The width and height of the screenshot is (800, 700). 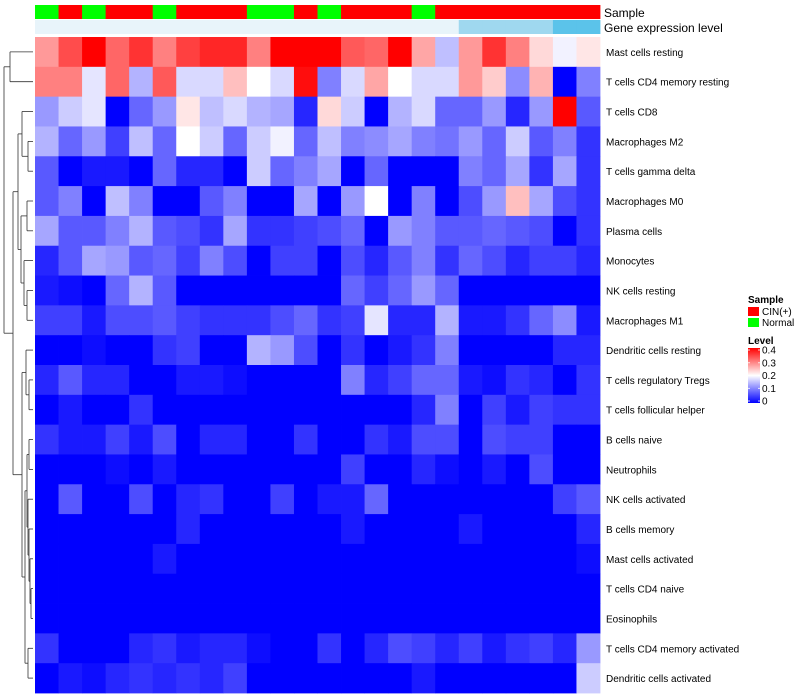 What do you see at coordinates (765, 402) in the screenshot?
I see `legend-tick-label: 0` at bounding box center [765, 402].